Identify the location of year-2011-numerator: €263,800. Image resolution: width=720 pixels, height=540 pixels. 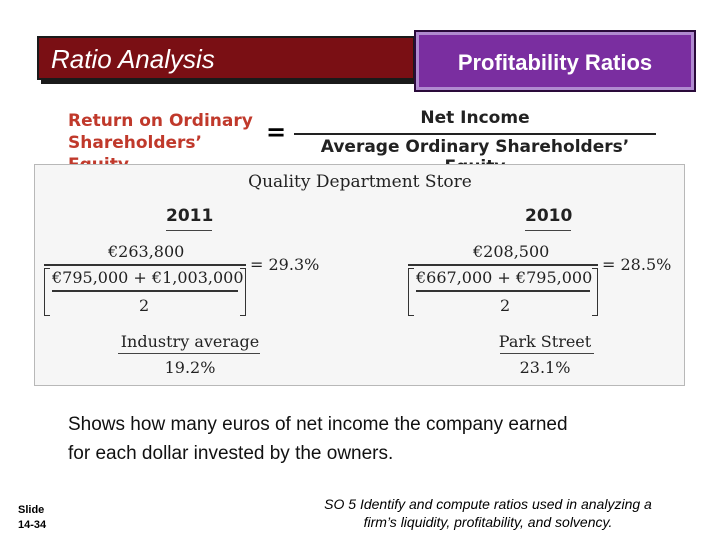
(146, 251).